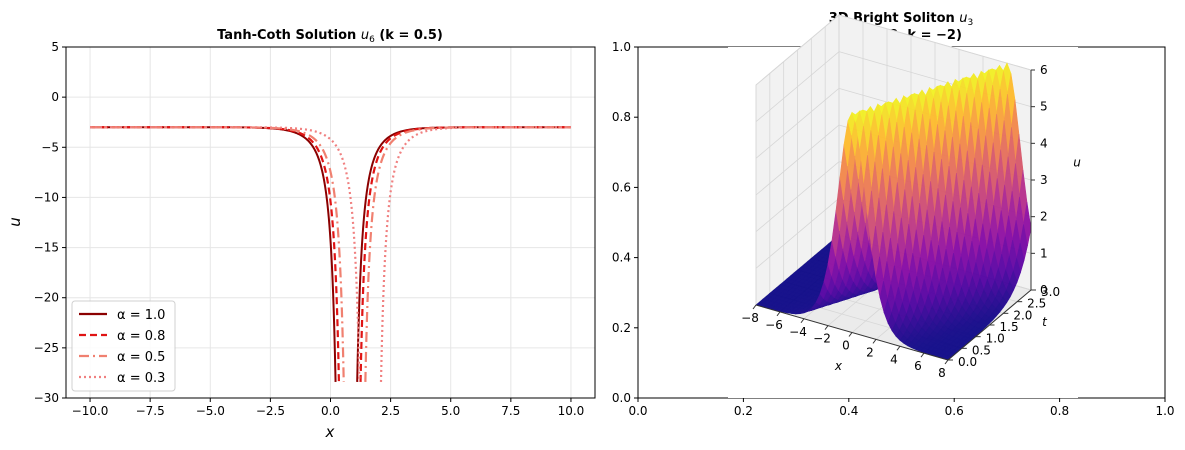  Describe the element at coordinates (1044, 217) in the screenshot. I see `z3d-tick-label: 2` at that location.